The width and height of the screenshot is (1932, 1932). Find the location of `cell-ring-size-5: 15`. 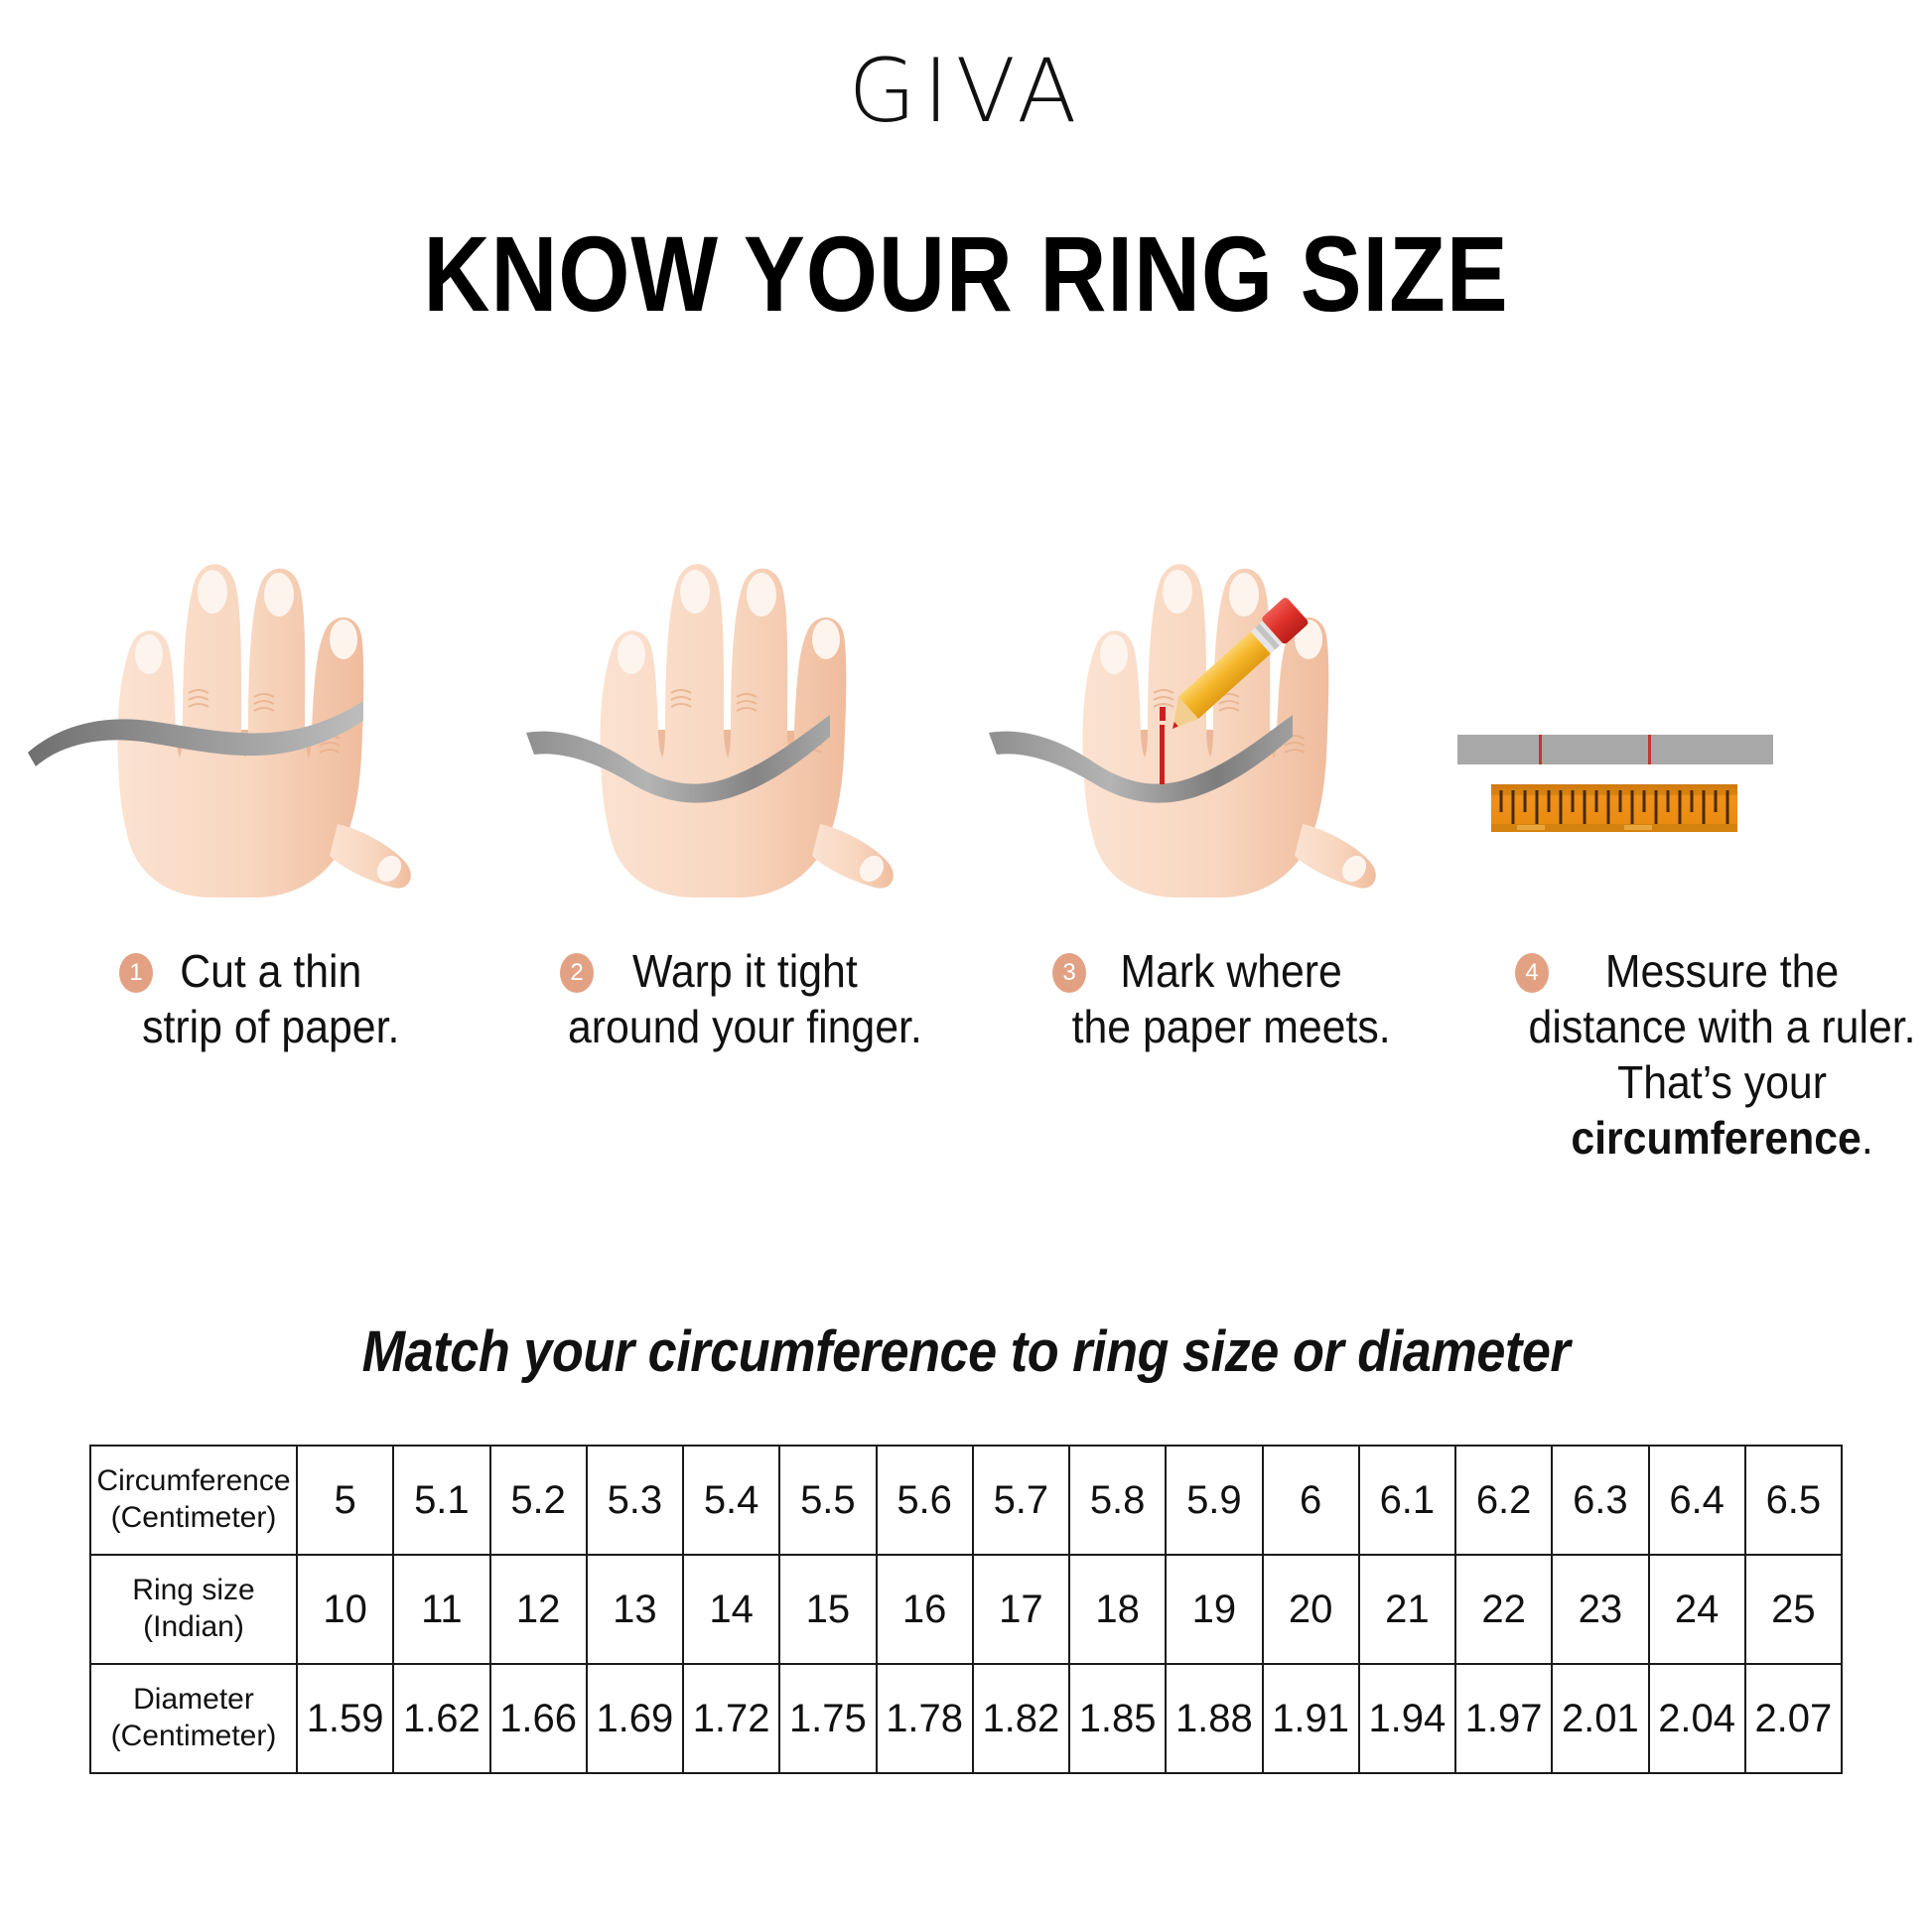

cell-ring-size-5: 15 is located at coordinates (828, 1610).